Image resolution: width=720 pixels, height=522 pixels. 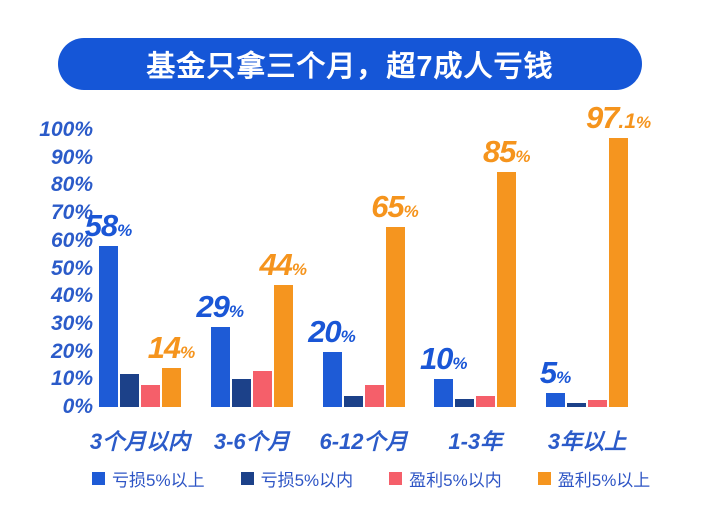 What do you see at coordinates (602, 118) in the screenshot?
I see `value-label-num: 97` at bounding box center [602, 118].